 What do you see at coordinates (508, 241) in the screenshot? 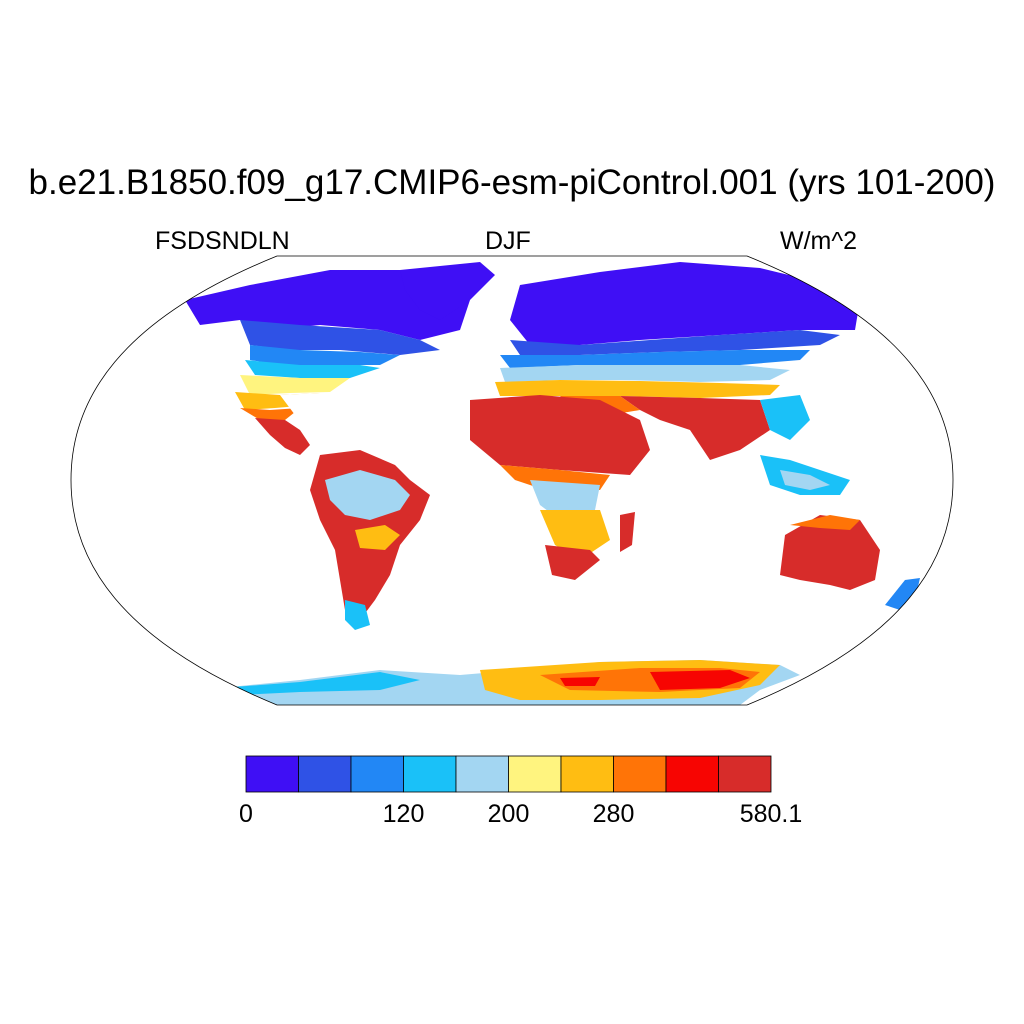
I see `season-label: DJF` at bounding box center [508, 241].